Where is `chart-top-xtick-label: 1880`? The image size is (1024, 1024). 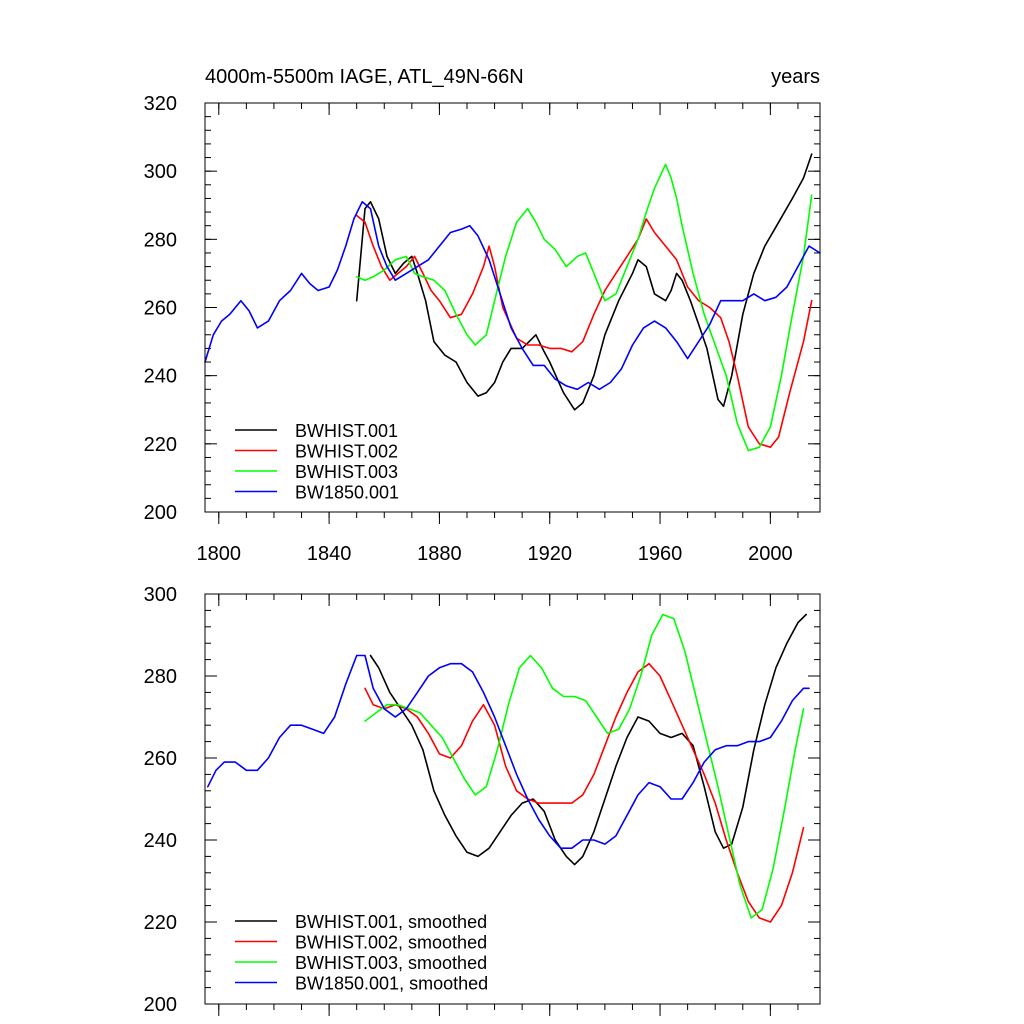 chart-top-xtick-label: 1880 is located at coordinates (439, 554).